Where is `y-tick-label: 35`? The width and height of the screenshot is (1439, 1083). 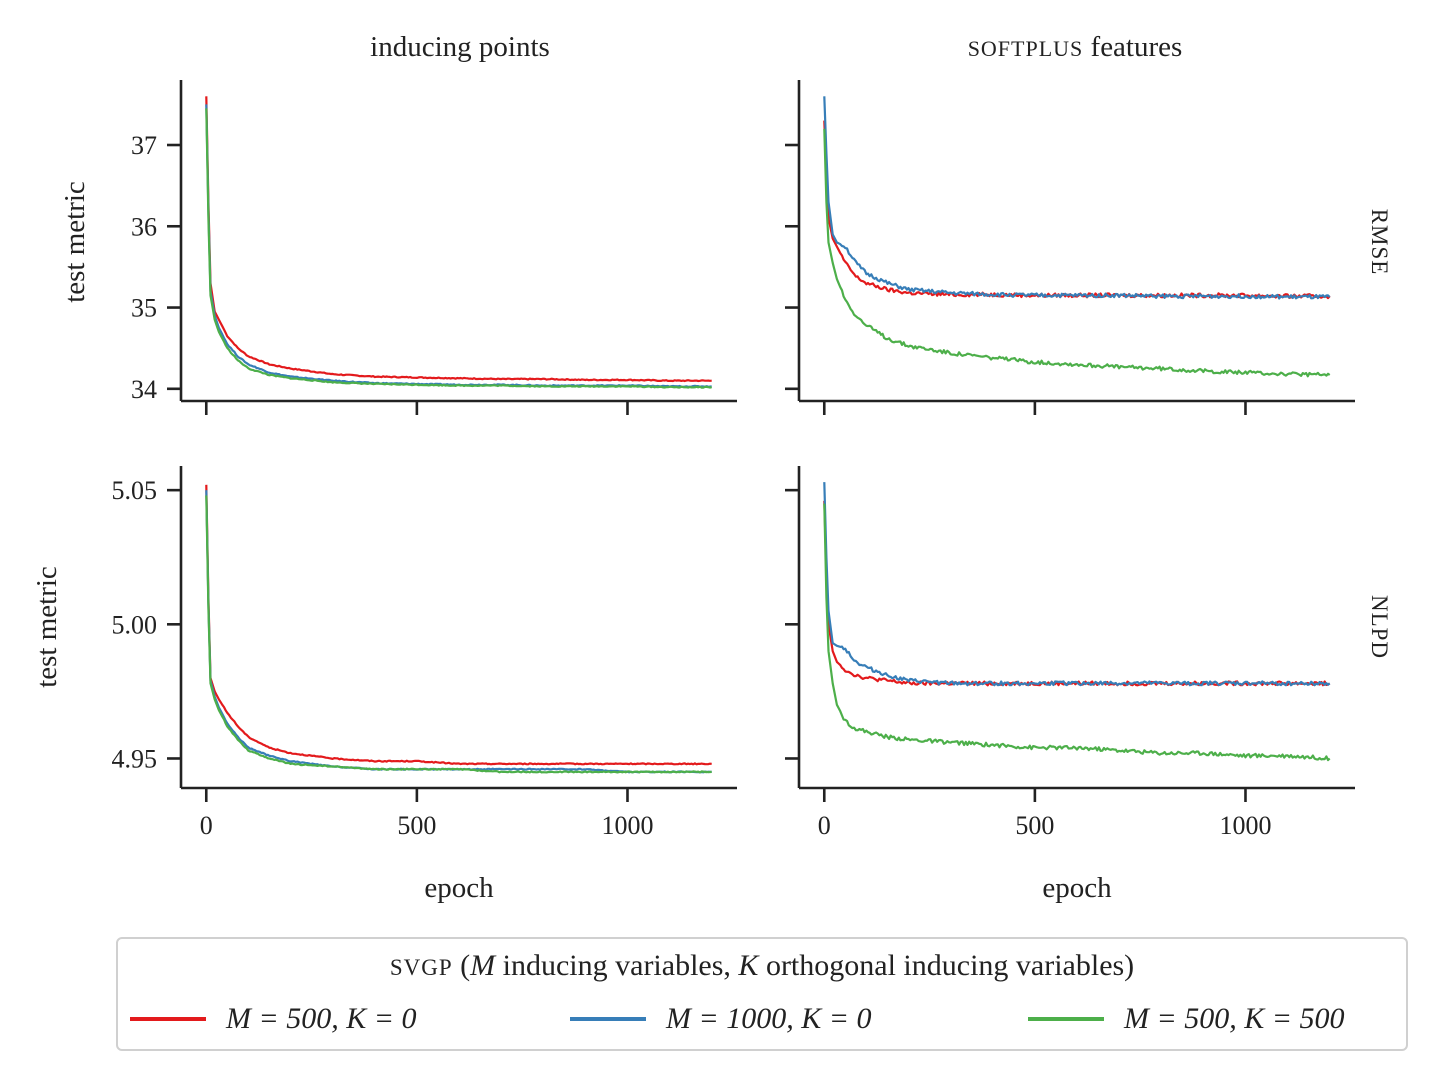 y-tick-label: 35 is located at coordinates (144, 308).